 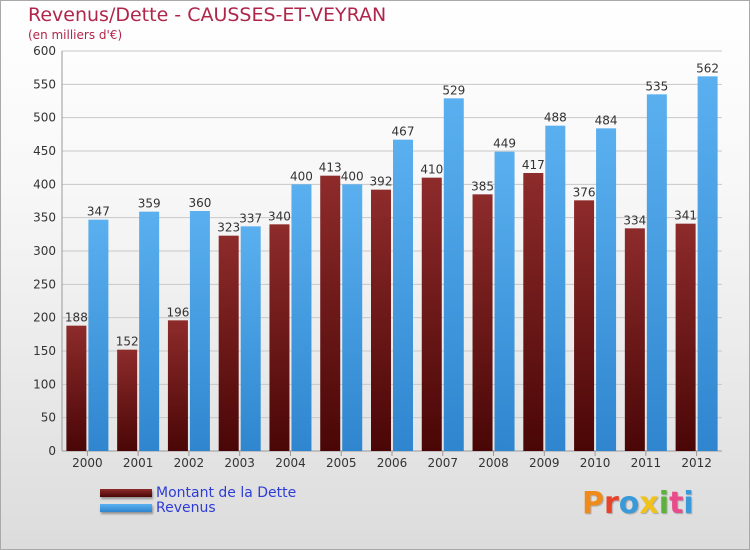 I want to click on legend-label-dette: Montant de la Dette, so click(x=226, y=493).